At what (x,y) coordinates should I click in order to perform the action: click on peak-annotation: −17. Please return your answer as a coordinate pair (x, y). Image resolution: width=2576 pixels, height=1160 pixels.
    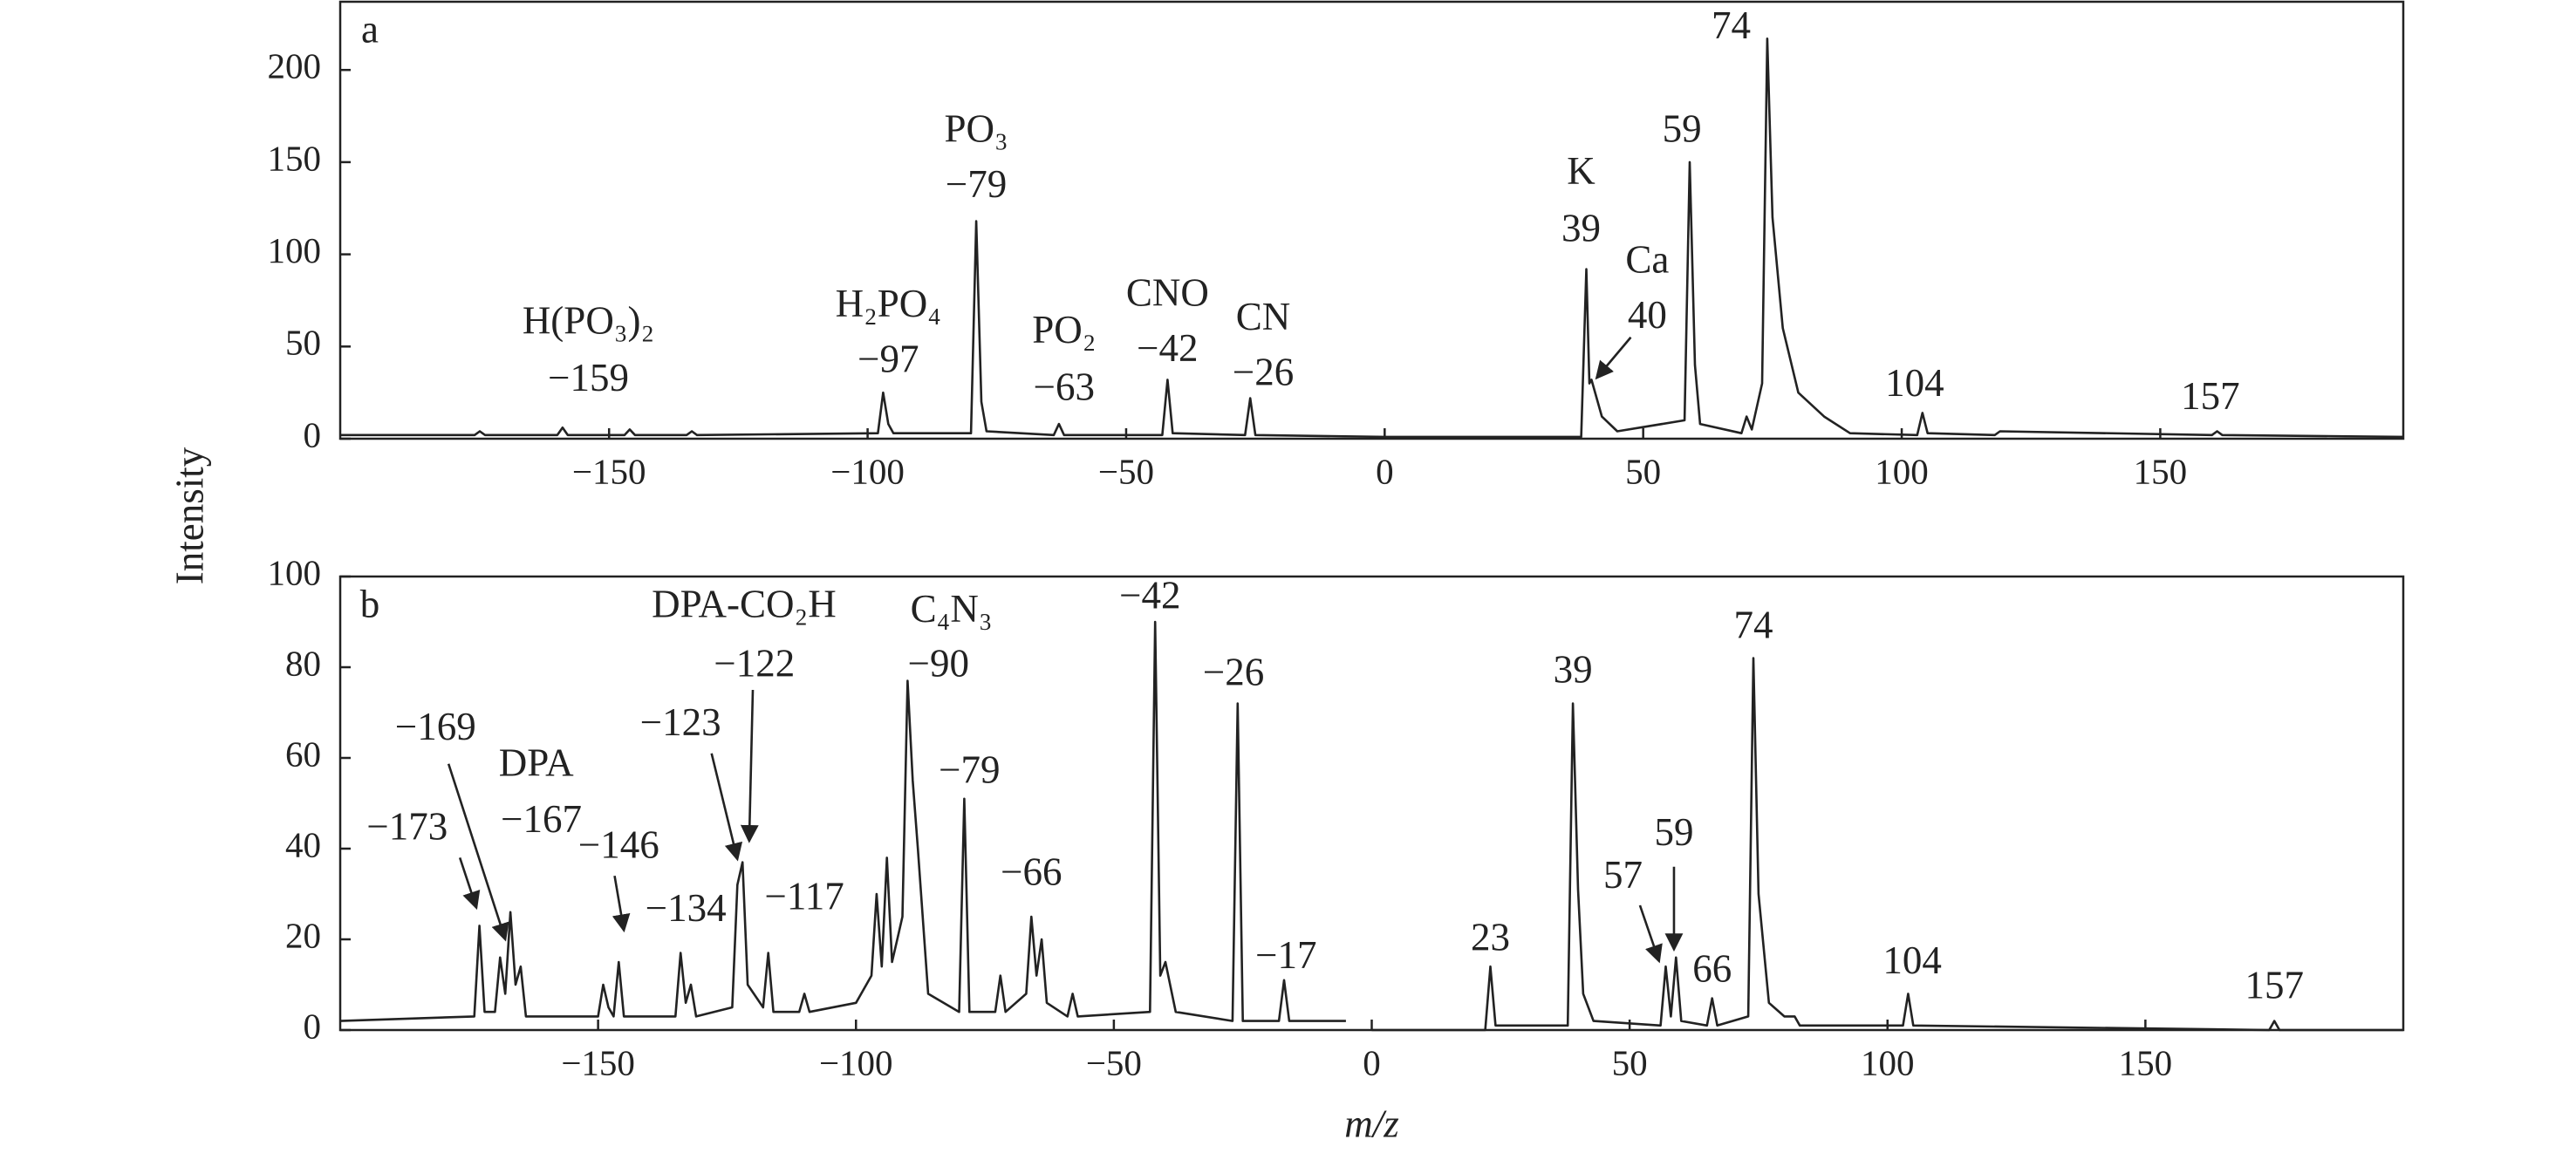
    Looking at the image, I should click on (1285, 955).